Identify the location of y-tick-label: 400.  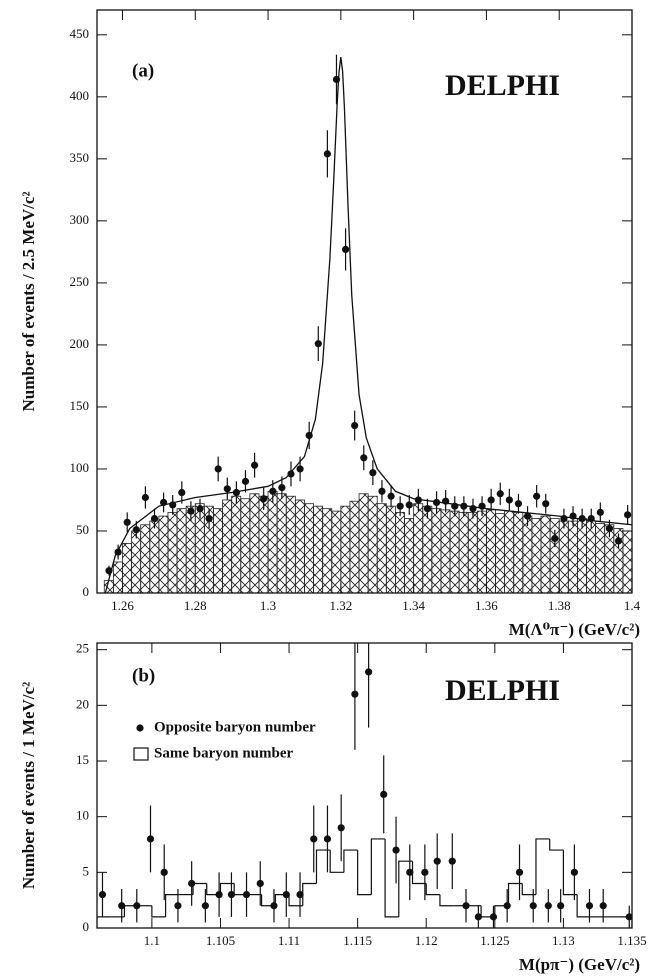
(80, 95).